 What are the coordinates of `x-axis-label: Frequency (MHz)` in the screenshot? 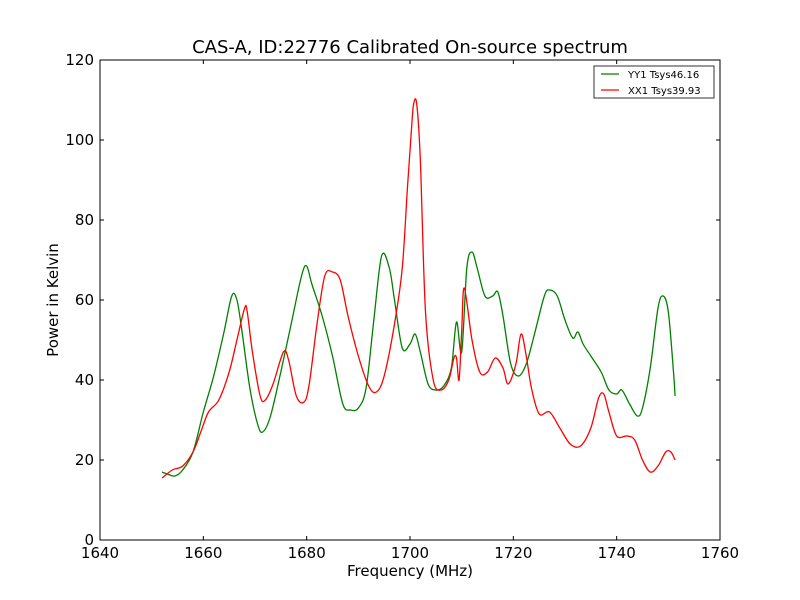 It's located at (410, 571).